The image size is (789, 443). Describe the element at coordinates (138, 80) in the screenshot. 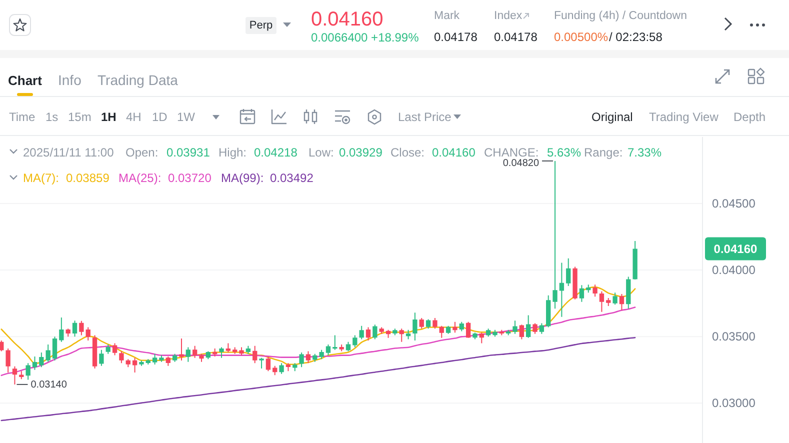

I see `text: Trading Data` at that location.